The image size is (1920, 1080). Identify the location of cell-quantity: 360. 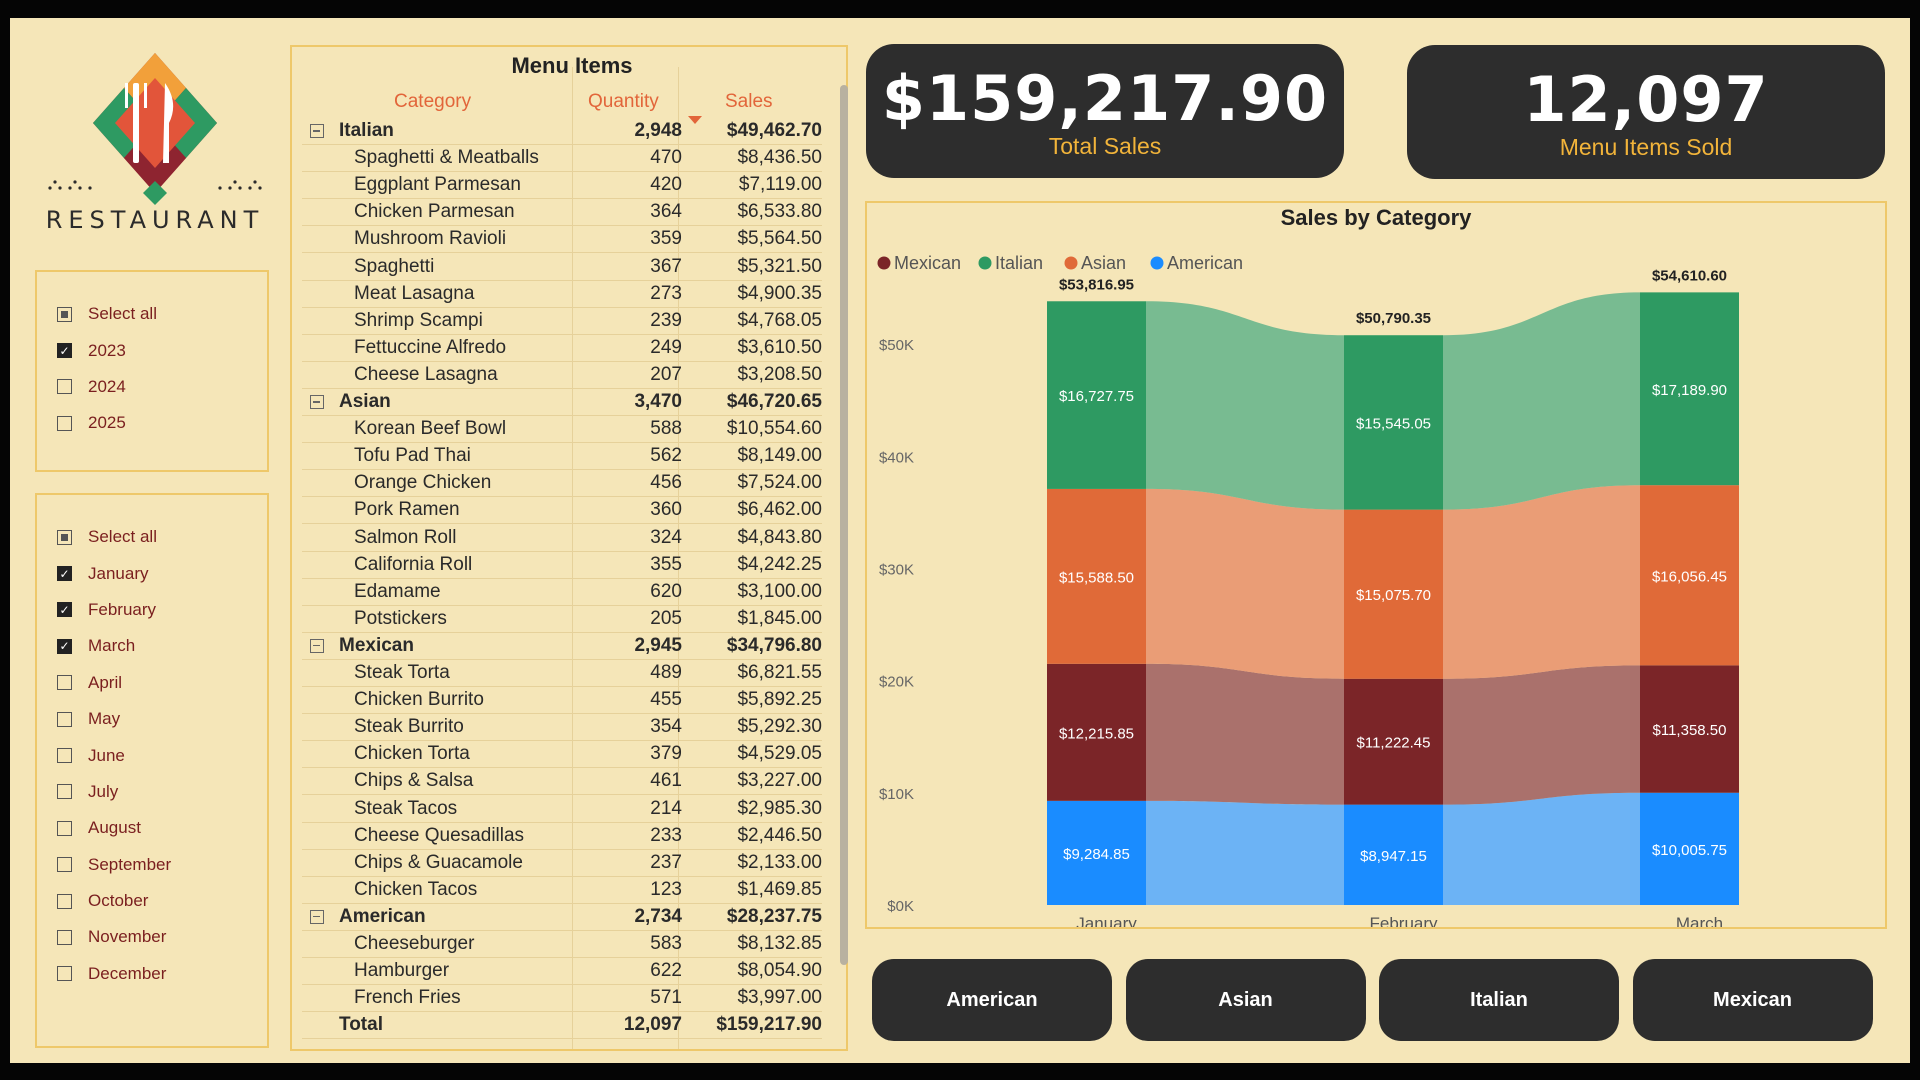
(666, 510).